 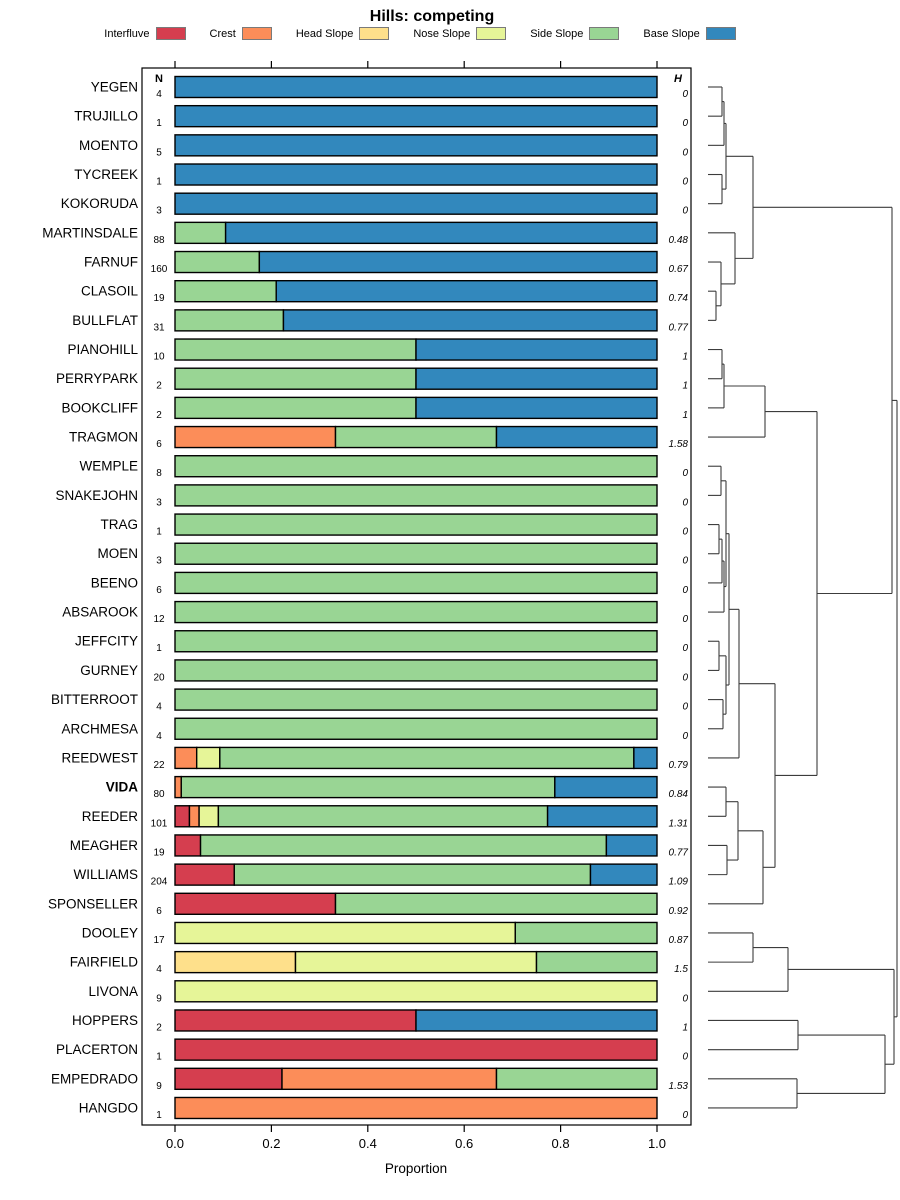 What do you see at coordinates (96, 495) in the screenshot?
I see `row-label: SNAKEJOHN` at bounding box center [96, 495].